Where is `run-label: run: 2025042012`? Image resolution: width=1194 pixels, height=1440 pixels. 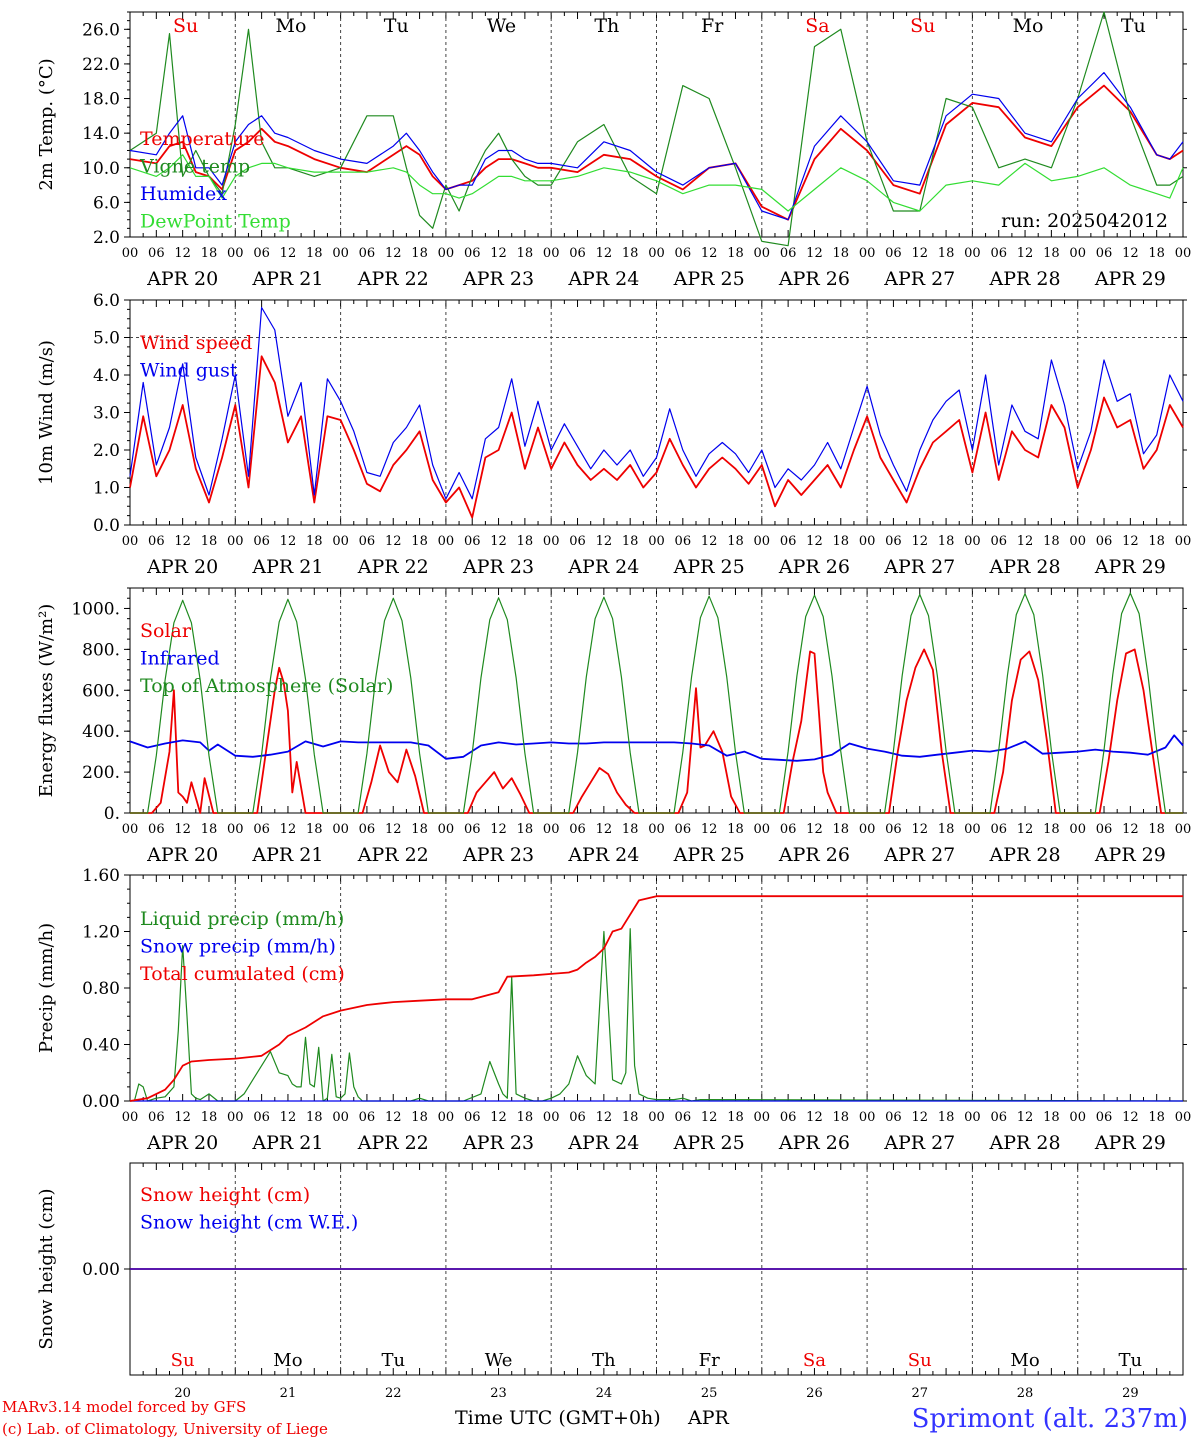 run-label: run: 2025042012 is located at coordinates (1084, 221).